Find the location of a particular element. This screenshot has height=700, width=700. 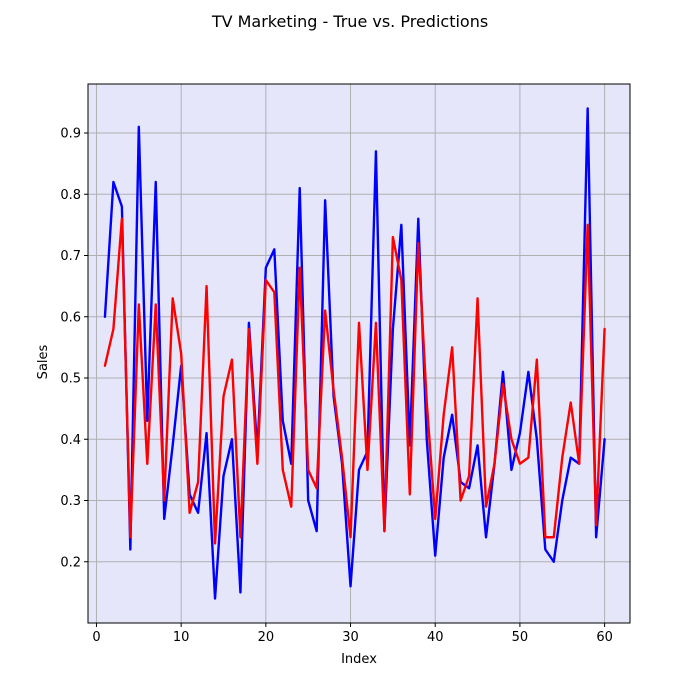

x-tick-label: 50 is located at coordinates (520, 637).